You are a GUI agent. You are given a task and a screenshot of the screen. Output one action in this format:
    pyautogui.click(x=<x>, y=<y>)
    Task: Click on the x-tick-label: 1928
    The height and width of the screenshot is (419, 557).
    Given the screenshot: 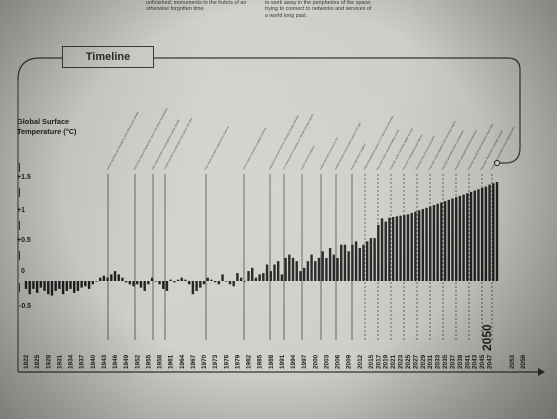 What is the action you would take?
    pyautogui.click(x=48, y=361)
    